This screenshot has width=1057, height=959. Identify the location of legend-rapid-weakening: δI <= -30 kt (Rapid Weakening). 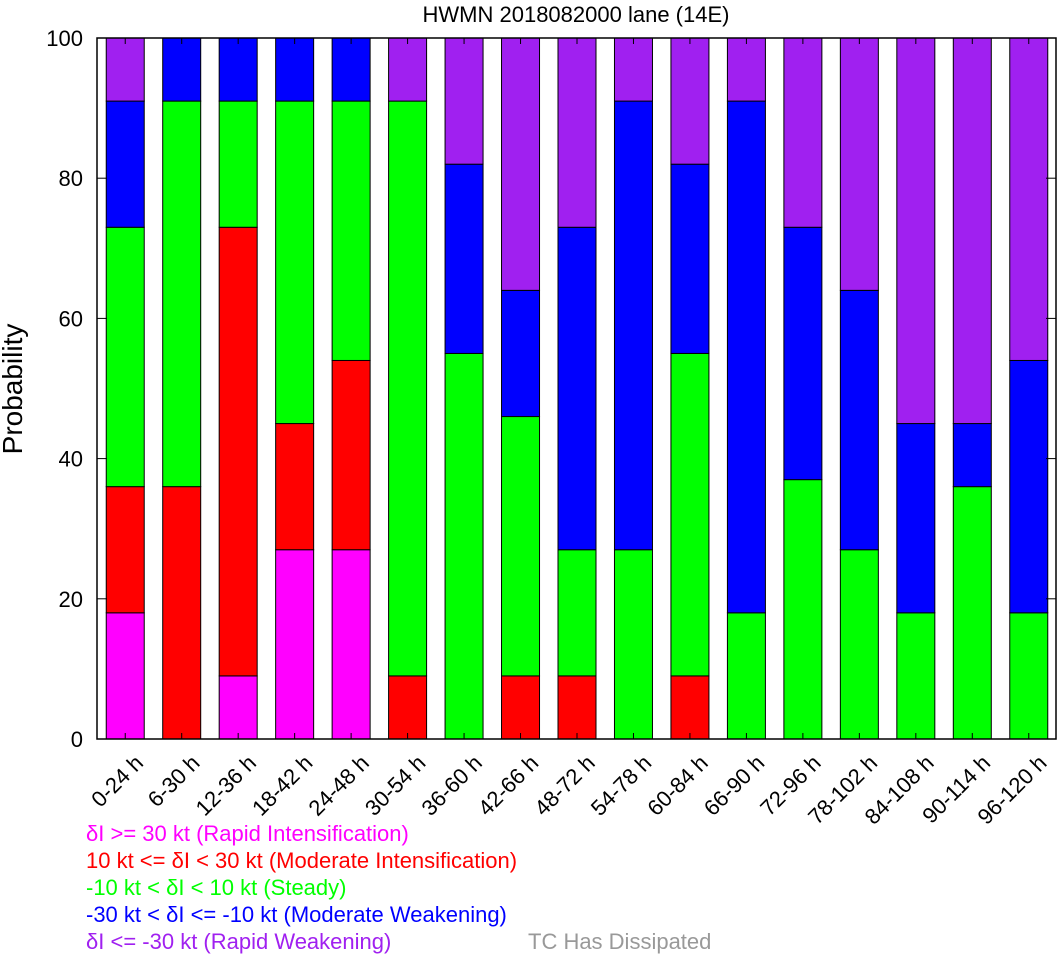
(239, 941).